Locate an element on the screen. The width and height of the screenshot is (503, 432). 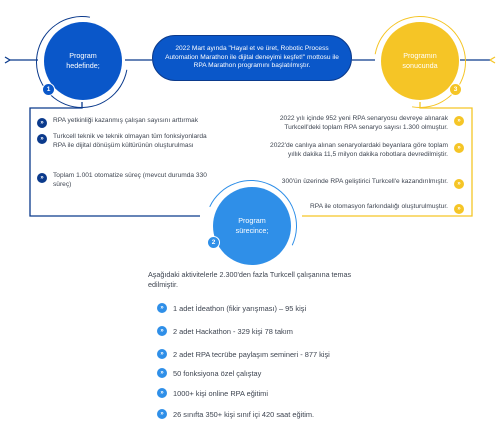
program-result-label: Programın sonucunda is located at coordinates (420, 60).